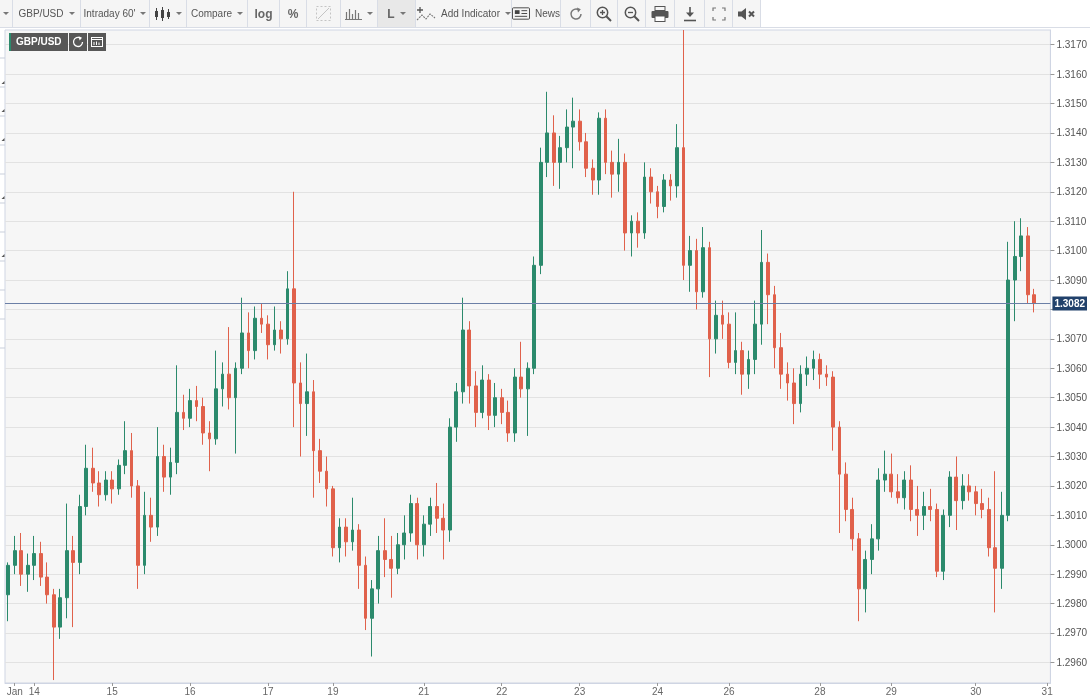 Image resolution: width=1090 pixels, height=697 pixels. Describe the element at coordinates (217, 13) in the screenshot. I see `dropdown-button: Compare` at that location.